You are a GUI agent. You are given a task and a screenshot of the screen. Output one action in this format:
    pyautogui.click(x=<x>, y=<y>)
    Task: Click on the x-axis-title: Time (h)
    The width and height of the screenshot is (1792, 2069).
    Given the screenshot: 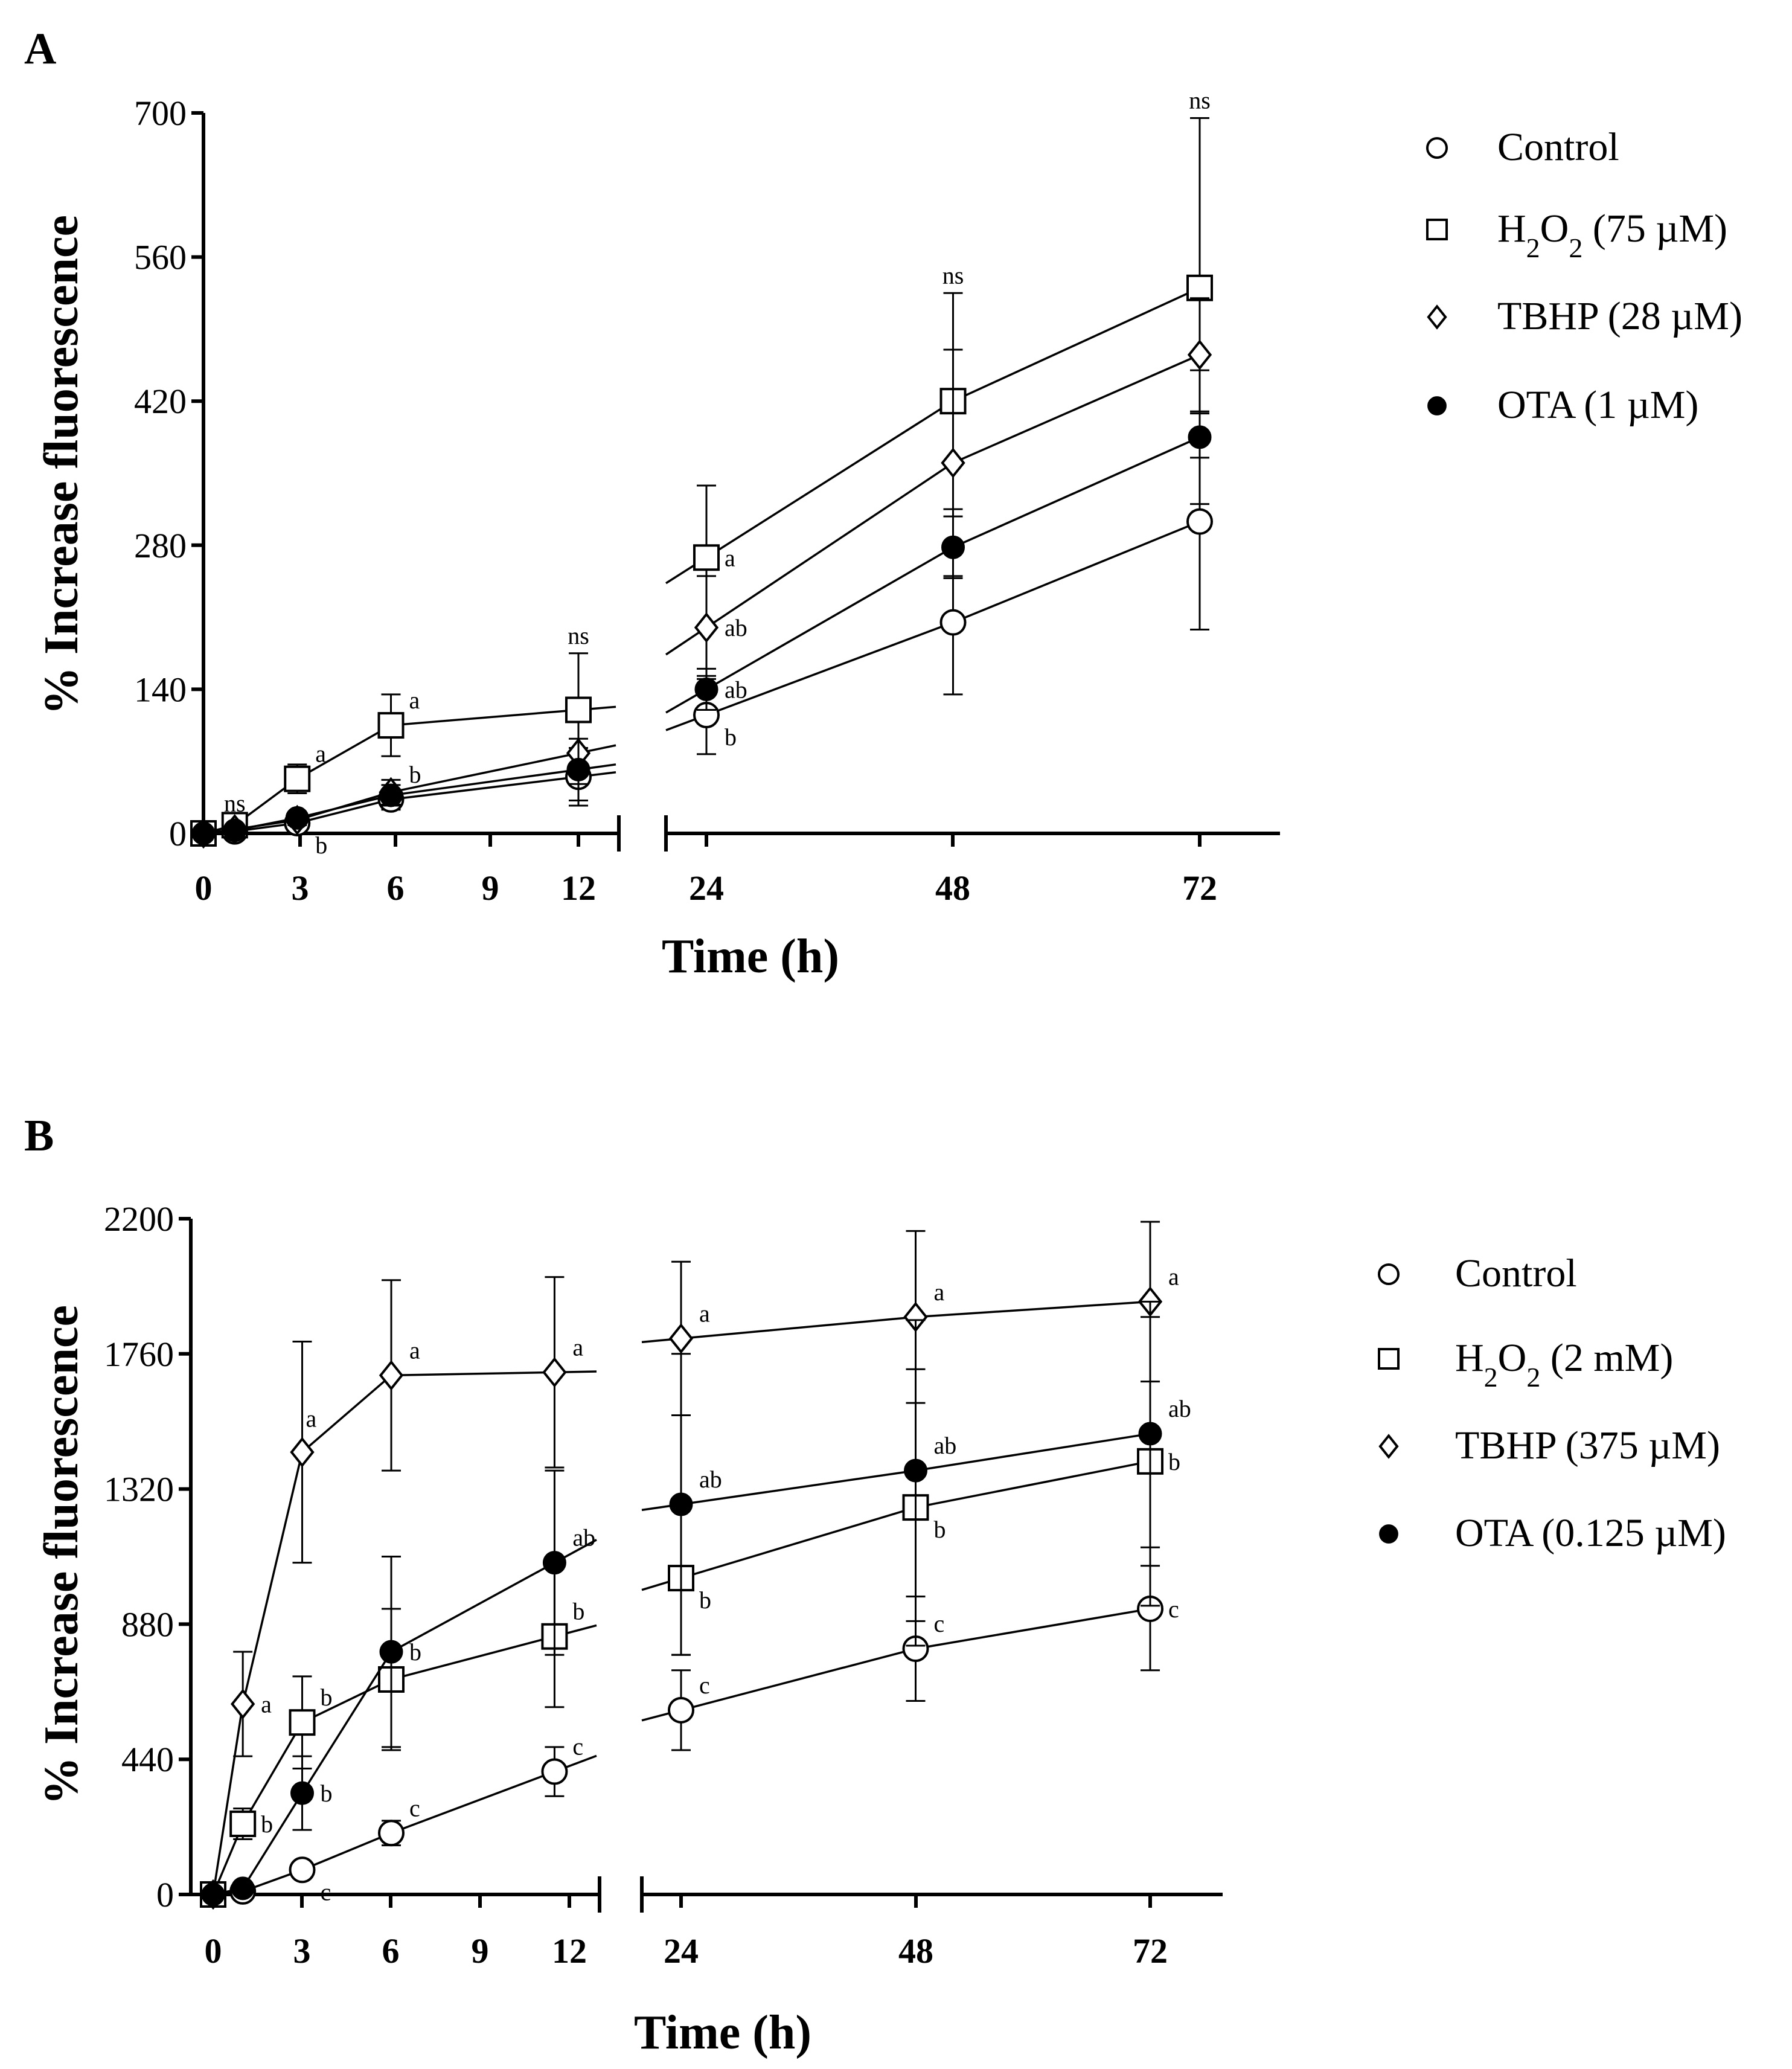 What is the action you would take?
    pyautogui.click(x=750, y=956)
    